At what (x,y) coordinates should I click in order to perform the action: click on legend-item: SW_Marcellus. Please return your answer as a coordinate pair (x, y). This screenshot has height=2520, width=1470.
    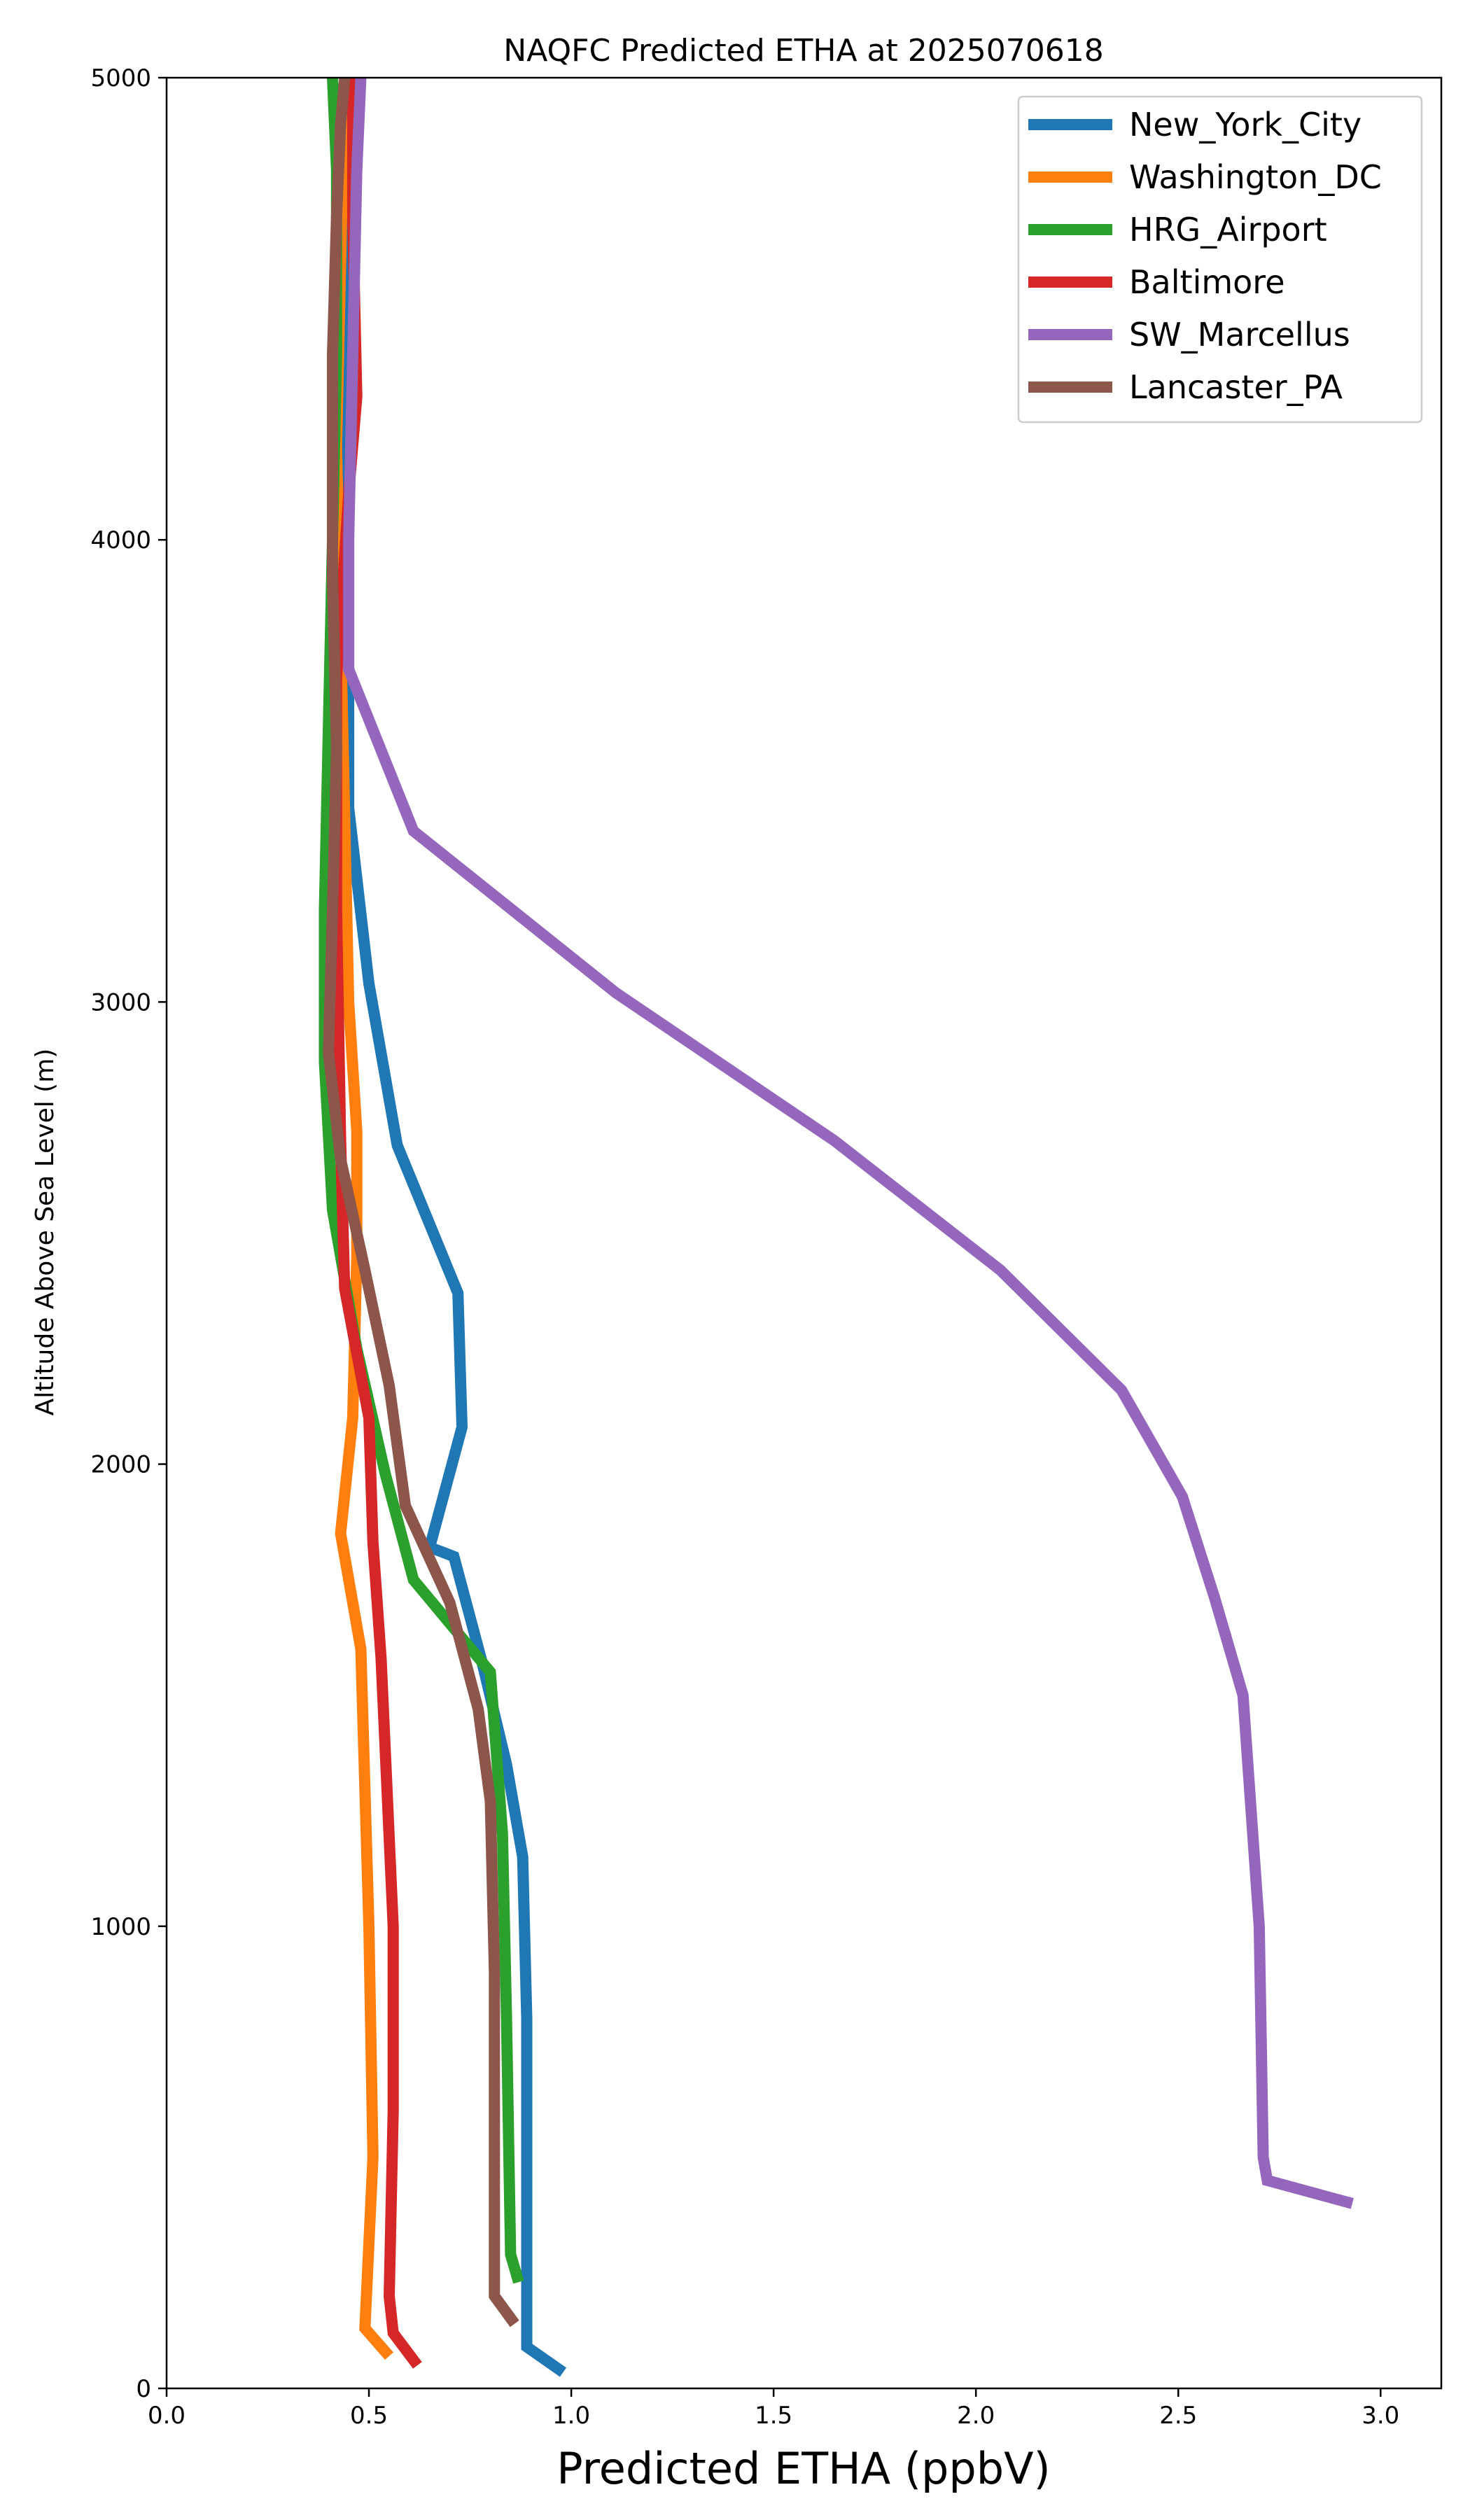
    Looking at the image, I should click on (1189, 335).